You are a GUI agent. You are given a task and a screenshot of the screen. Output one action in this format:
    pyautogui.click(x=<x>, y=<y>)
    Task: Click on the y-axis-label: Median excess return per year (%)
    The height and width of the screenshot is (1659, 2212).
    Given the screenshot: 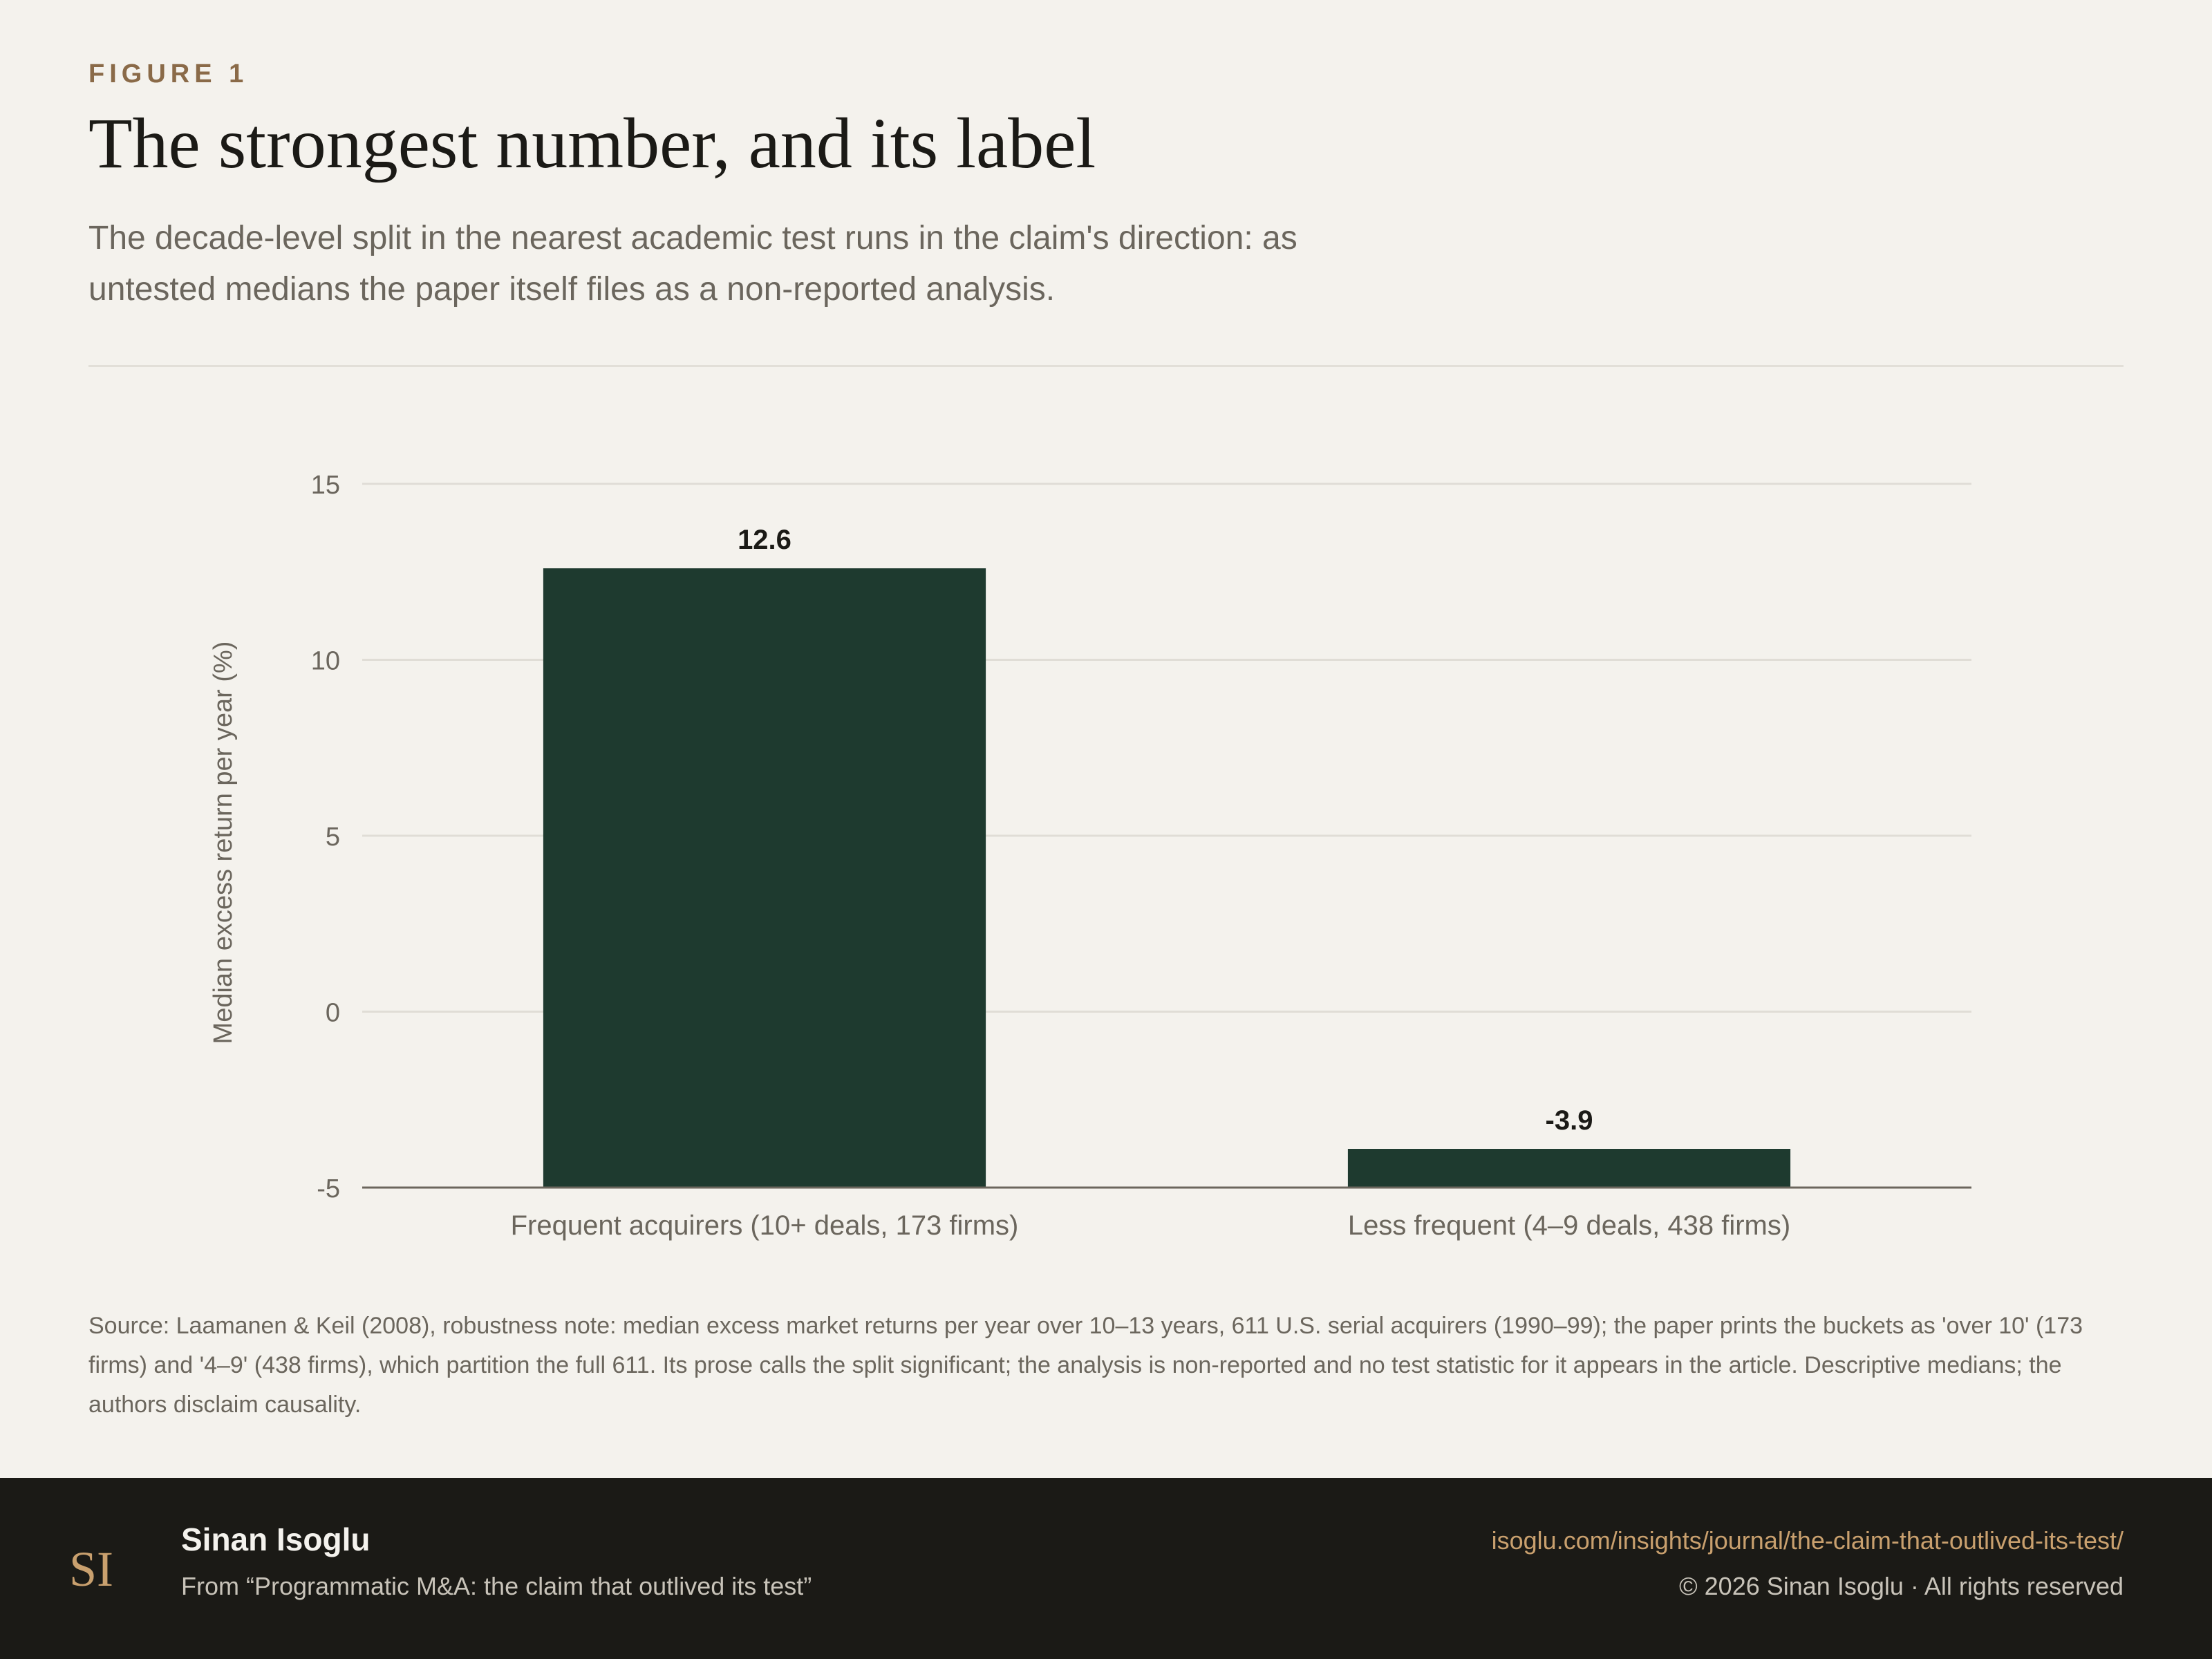 What is the action you would take?
    pyautogui.click(x=223, y=842)
    